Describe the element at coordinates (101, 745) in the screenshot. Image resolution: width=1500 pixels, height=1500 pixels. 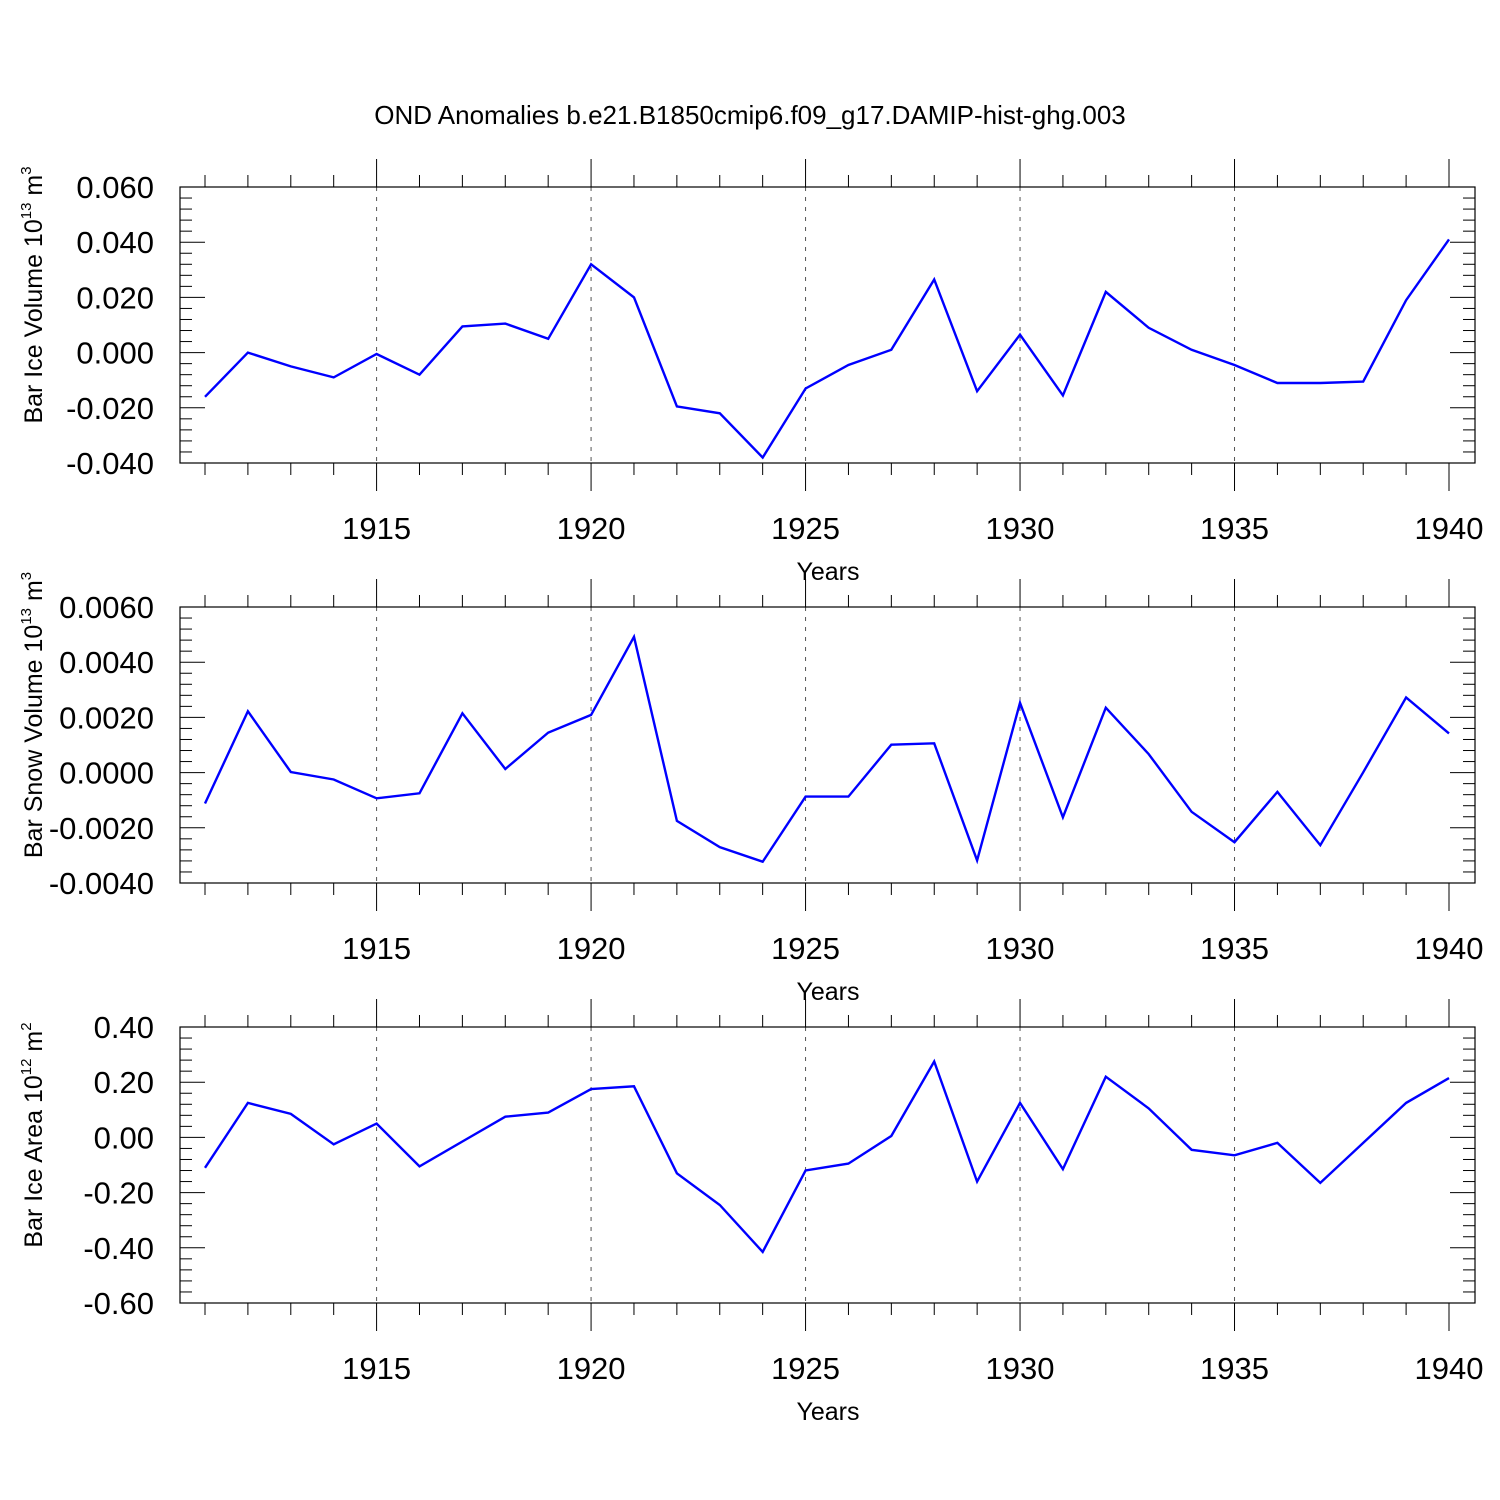
I see `y-tick-labels: -0.0040 -0.0020 0.0000 0.0020 0.0040 0.0060` at that location.